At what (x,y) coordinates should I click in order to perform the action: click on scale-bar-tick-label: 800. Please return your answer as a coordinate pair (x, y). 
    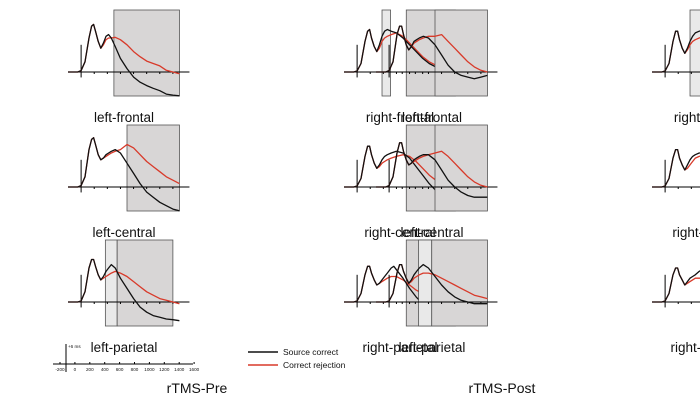
    Looking at the image, I should click on (135, 369).